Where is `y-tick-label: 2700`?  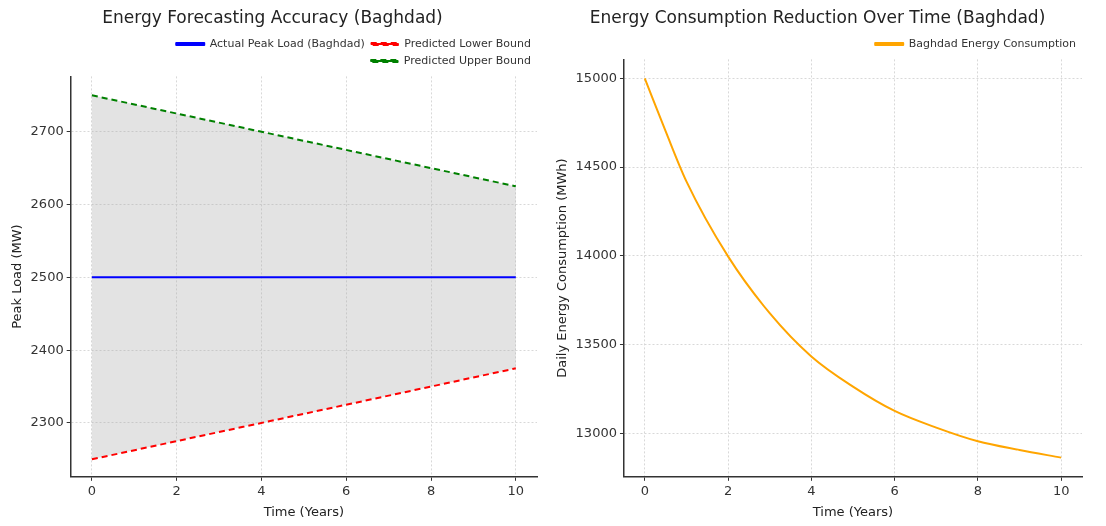
y-tick-label: 2700 is located at coordinates (47, 131).